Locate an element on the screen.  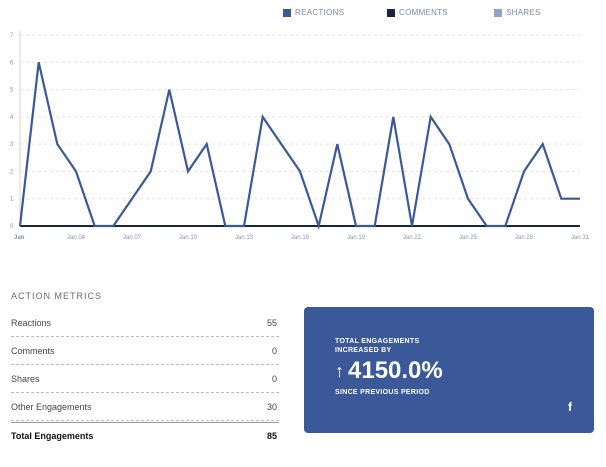
metric-row-total: Total Engagements 85 is located at coordinates (145, 435).